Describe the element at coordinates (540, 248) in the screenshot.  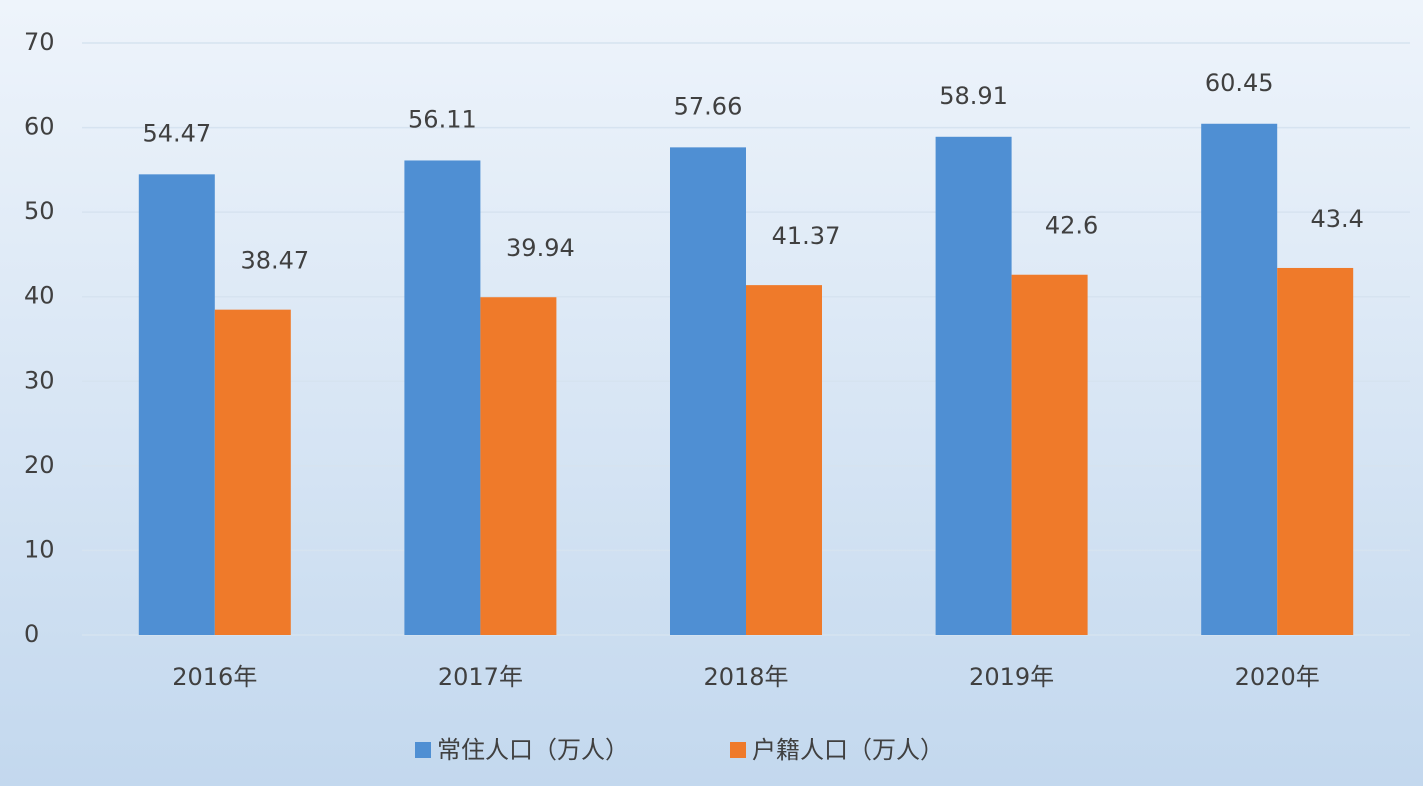
I see `value-label: 39.94` at that location.